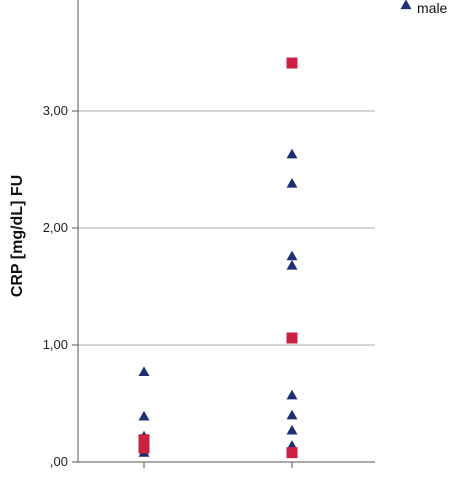 The height and width of the screenshot is (479, 474). I want to click on y-axis-label: CRP [mg/dL] FU, so click(17, 236).